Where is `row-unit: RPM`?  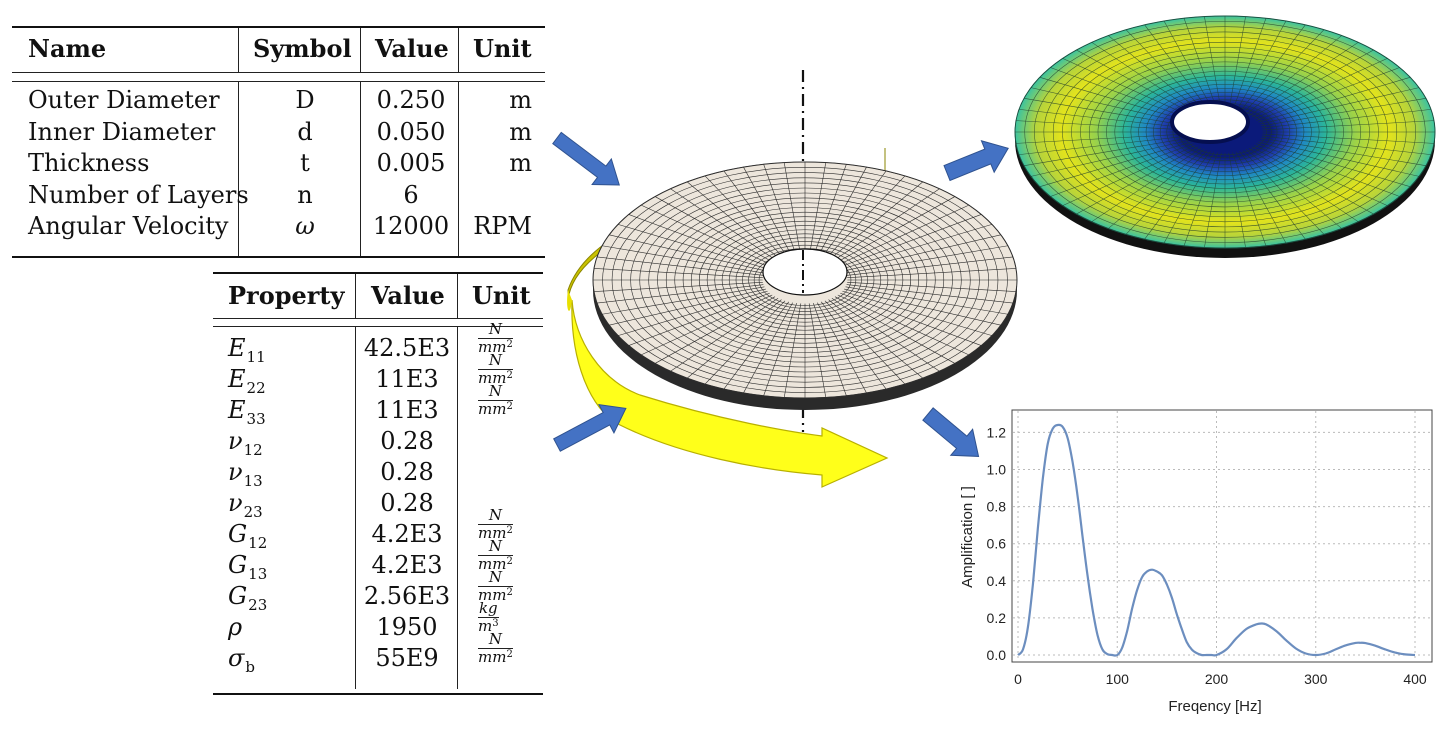 row-unit: RPM is located at coordinates (502, 226).